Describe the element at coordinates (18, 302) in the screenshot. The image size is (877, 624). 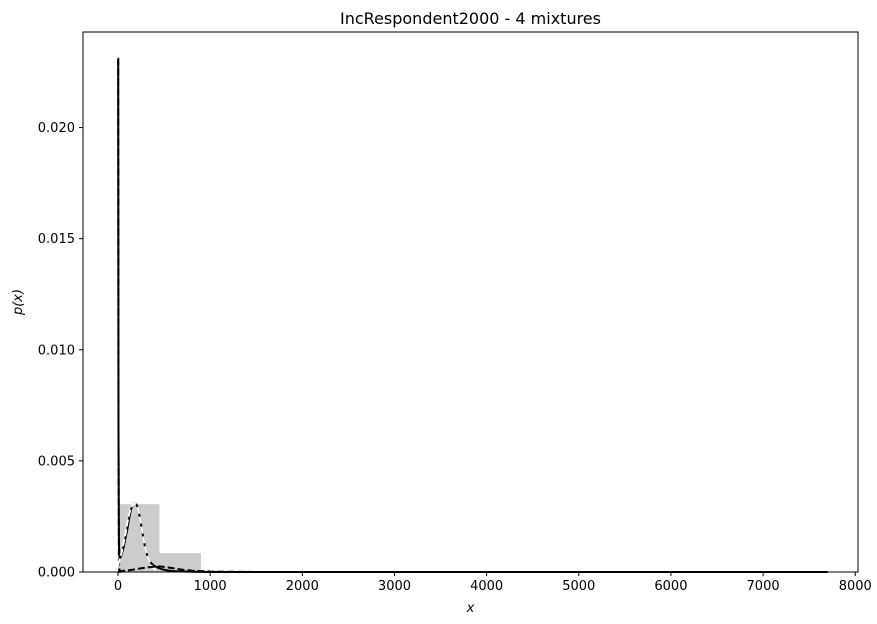
I see `y-axis-label: p(x)` at that location.